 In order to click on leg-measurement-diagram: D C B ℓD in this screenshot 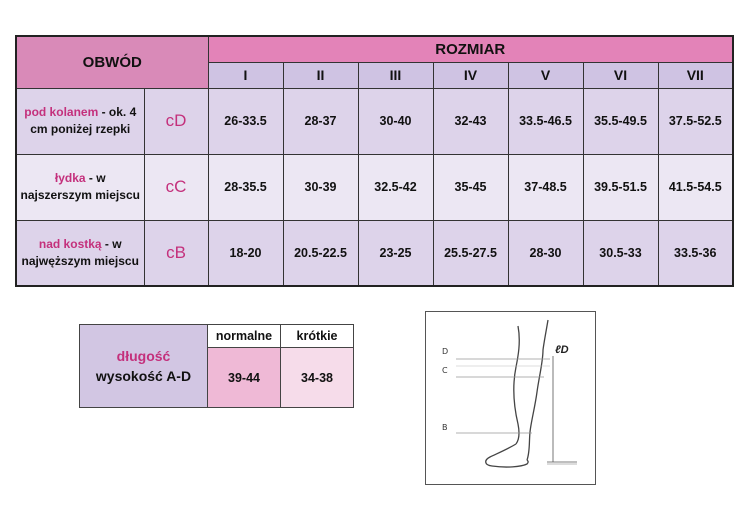, I will do `click(510, 398)`.